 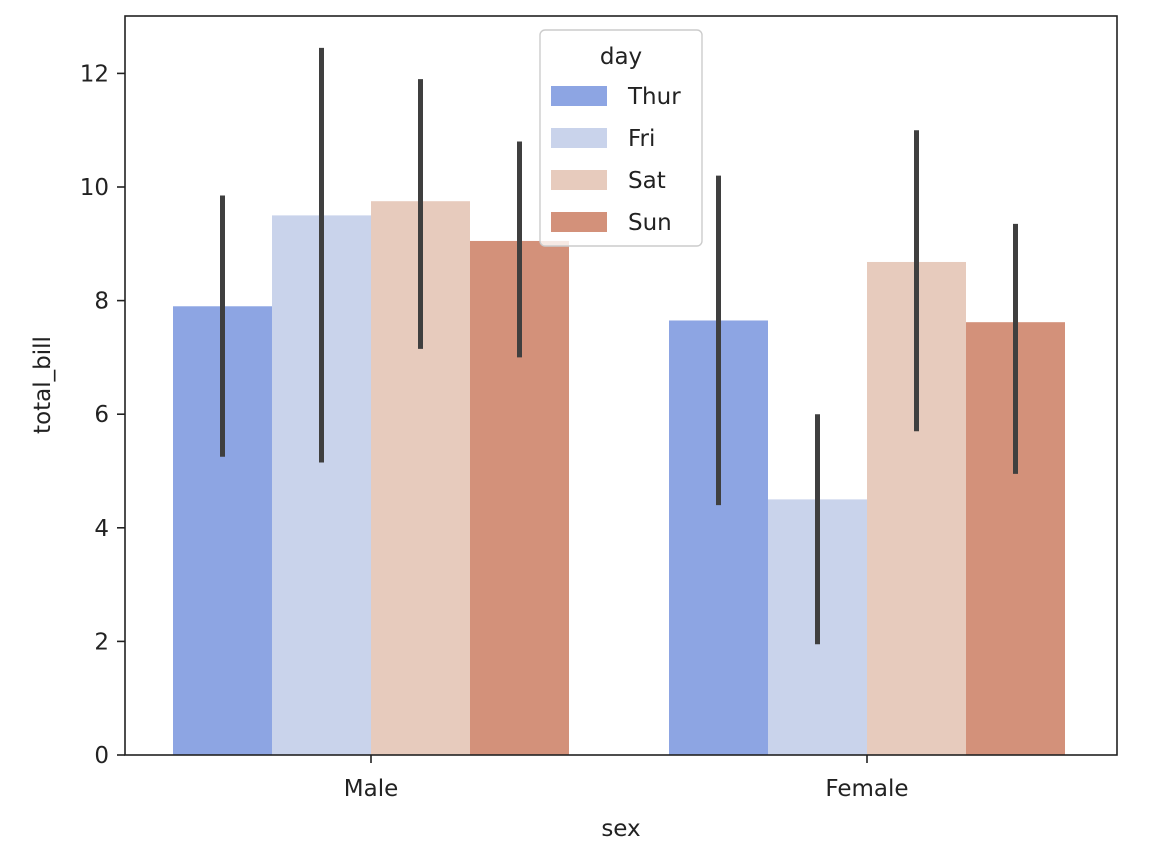 What do you see at coordinates (101, 642) in the screenshot?
I see `y-tick-label: 2` at bounding box center [101, 642].